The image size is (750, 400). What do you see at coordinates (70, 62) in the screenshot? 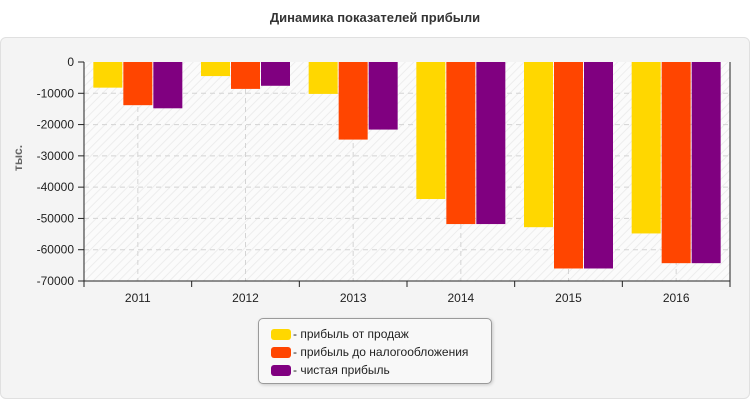
I see `y-tick-label: 0` at bounding box center [70, 62].